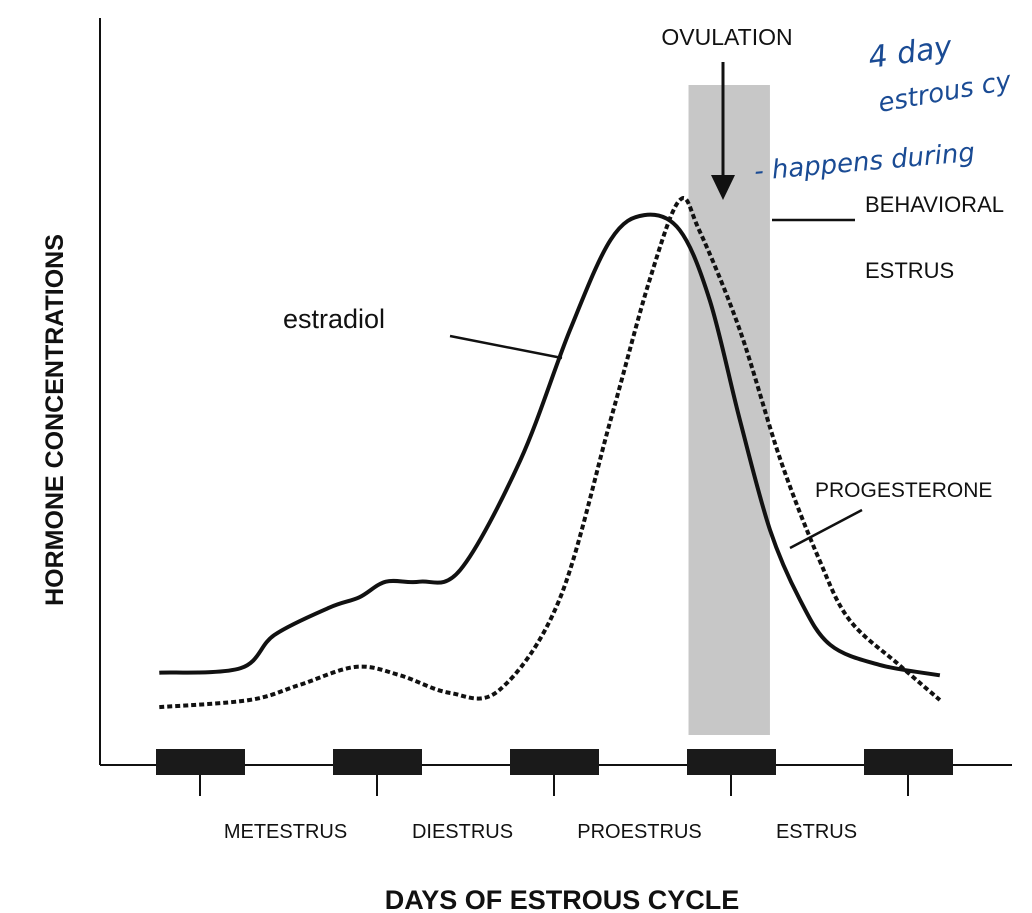 The height and width of the screenshot is (913, 1032). Describe the element at coordinates (462, 832) in the screenshot. I see `phase-label-diestrus: DIESTRUS` at that location.